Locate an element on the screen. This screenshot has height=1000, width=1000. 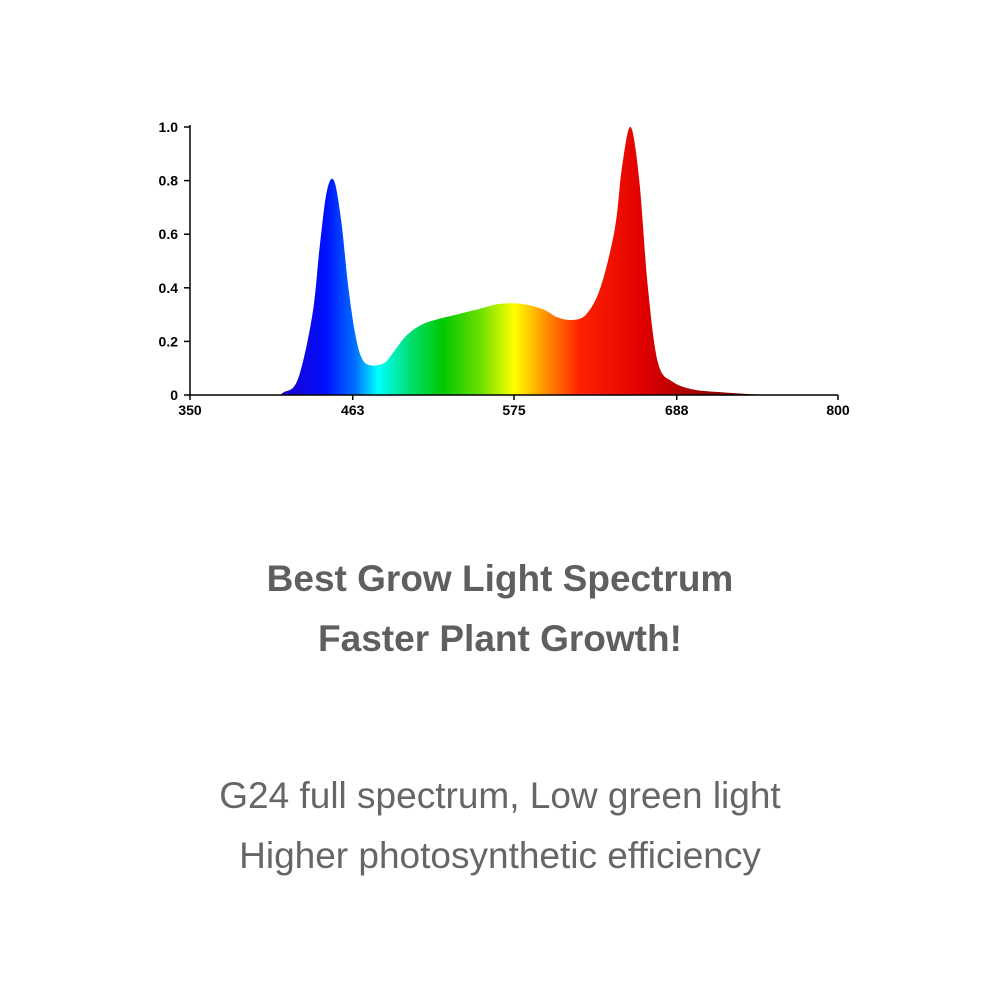
headline-line-1: Best Grow Light Spectrum is located at coordinates (500, 578).